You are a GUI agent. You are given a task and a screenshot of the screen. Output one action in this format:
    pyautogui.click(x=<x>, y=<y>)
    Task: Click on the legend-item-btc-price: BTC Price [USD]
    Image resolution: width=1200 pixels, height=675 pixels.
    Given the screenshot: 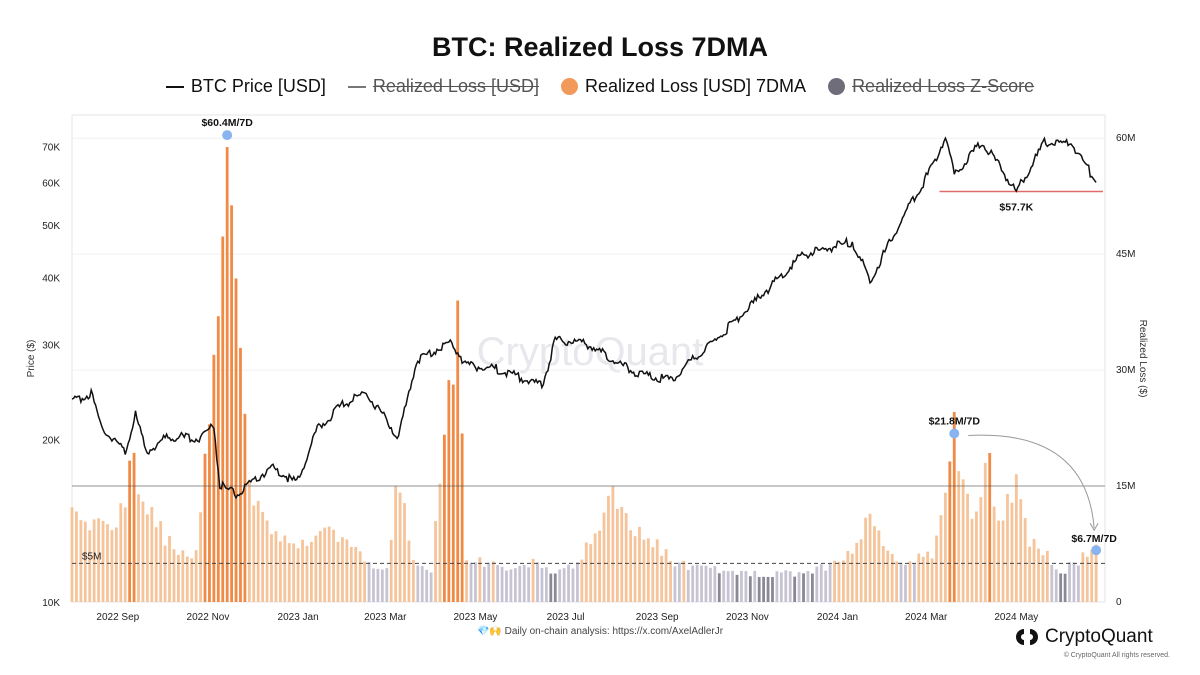 What is the action you would take?
    pyautogui.click(x=245, y=86)
    